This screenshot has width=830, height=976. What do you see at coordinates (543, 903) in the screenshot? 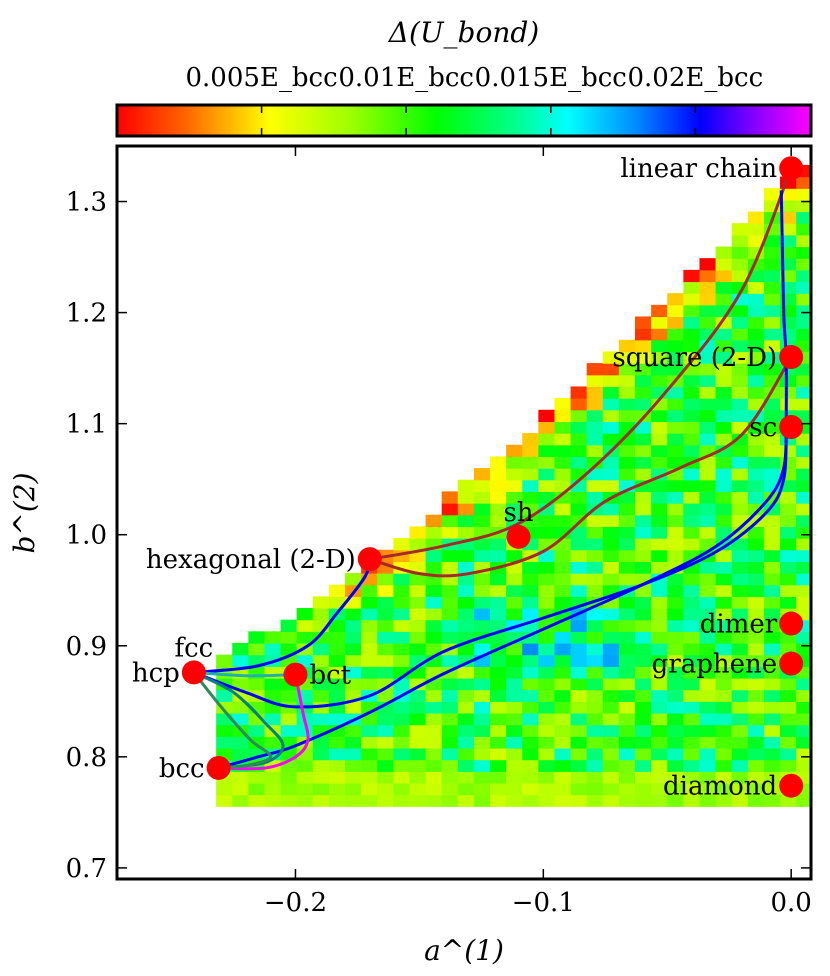
I see `x-tick-label: −0.1` at bounding box center [543, 903].